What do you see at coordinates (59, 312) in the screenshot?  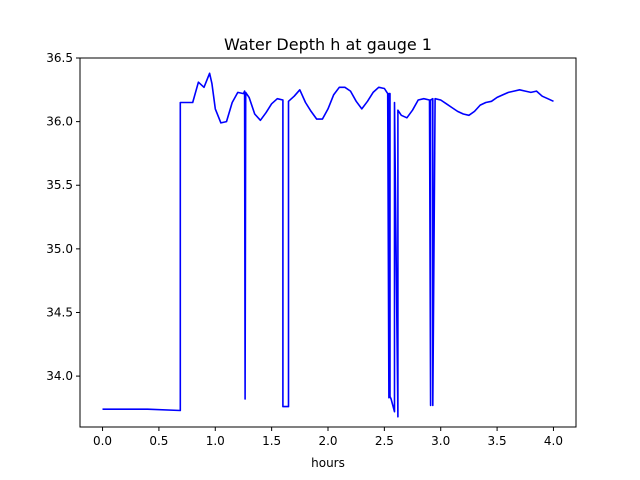 I see `y-tick-label: 34.5` at bounding box center [59, 312].